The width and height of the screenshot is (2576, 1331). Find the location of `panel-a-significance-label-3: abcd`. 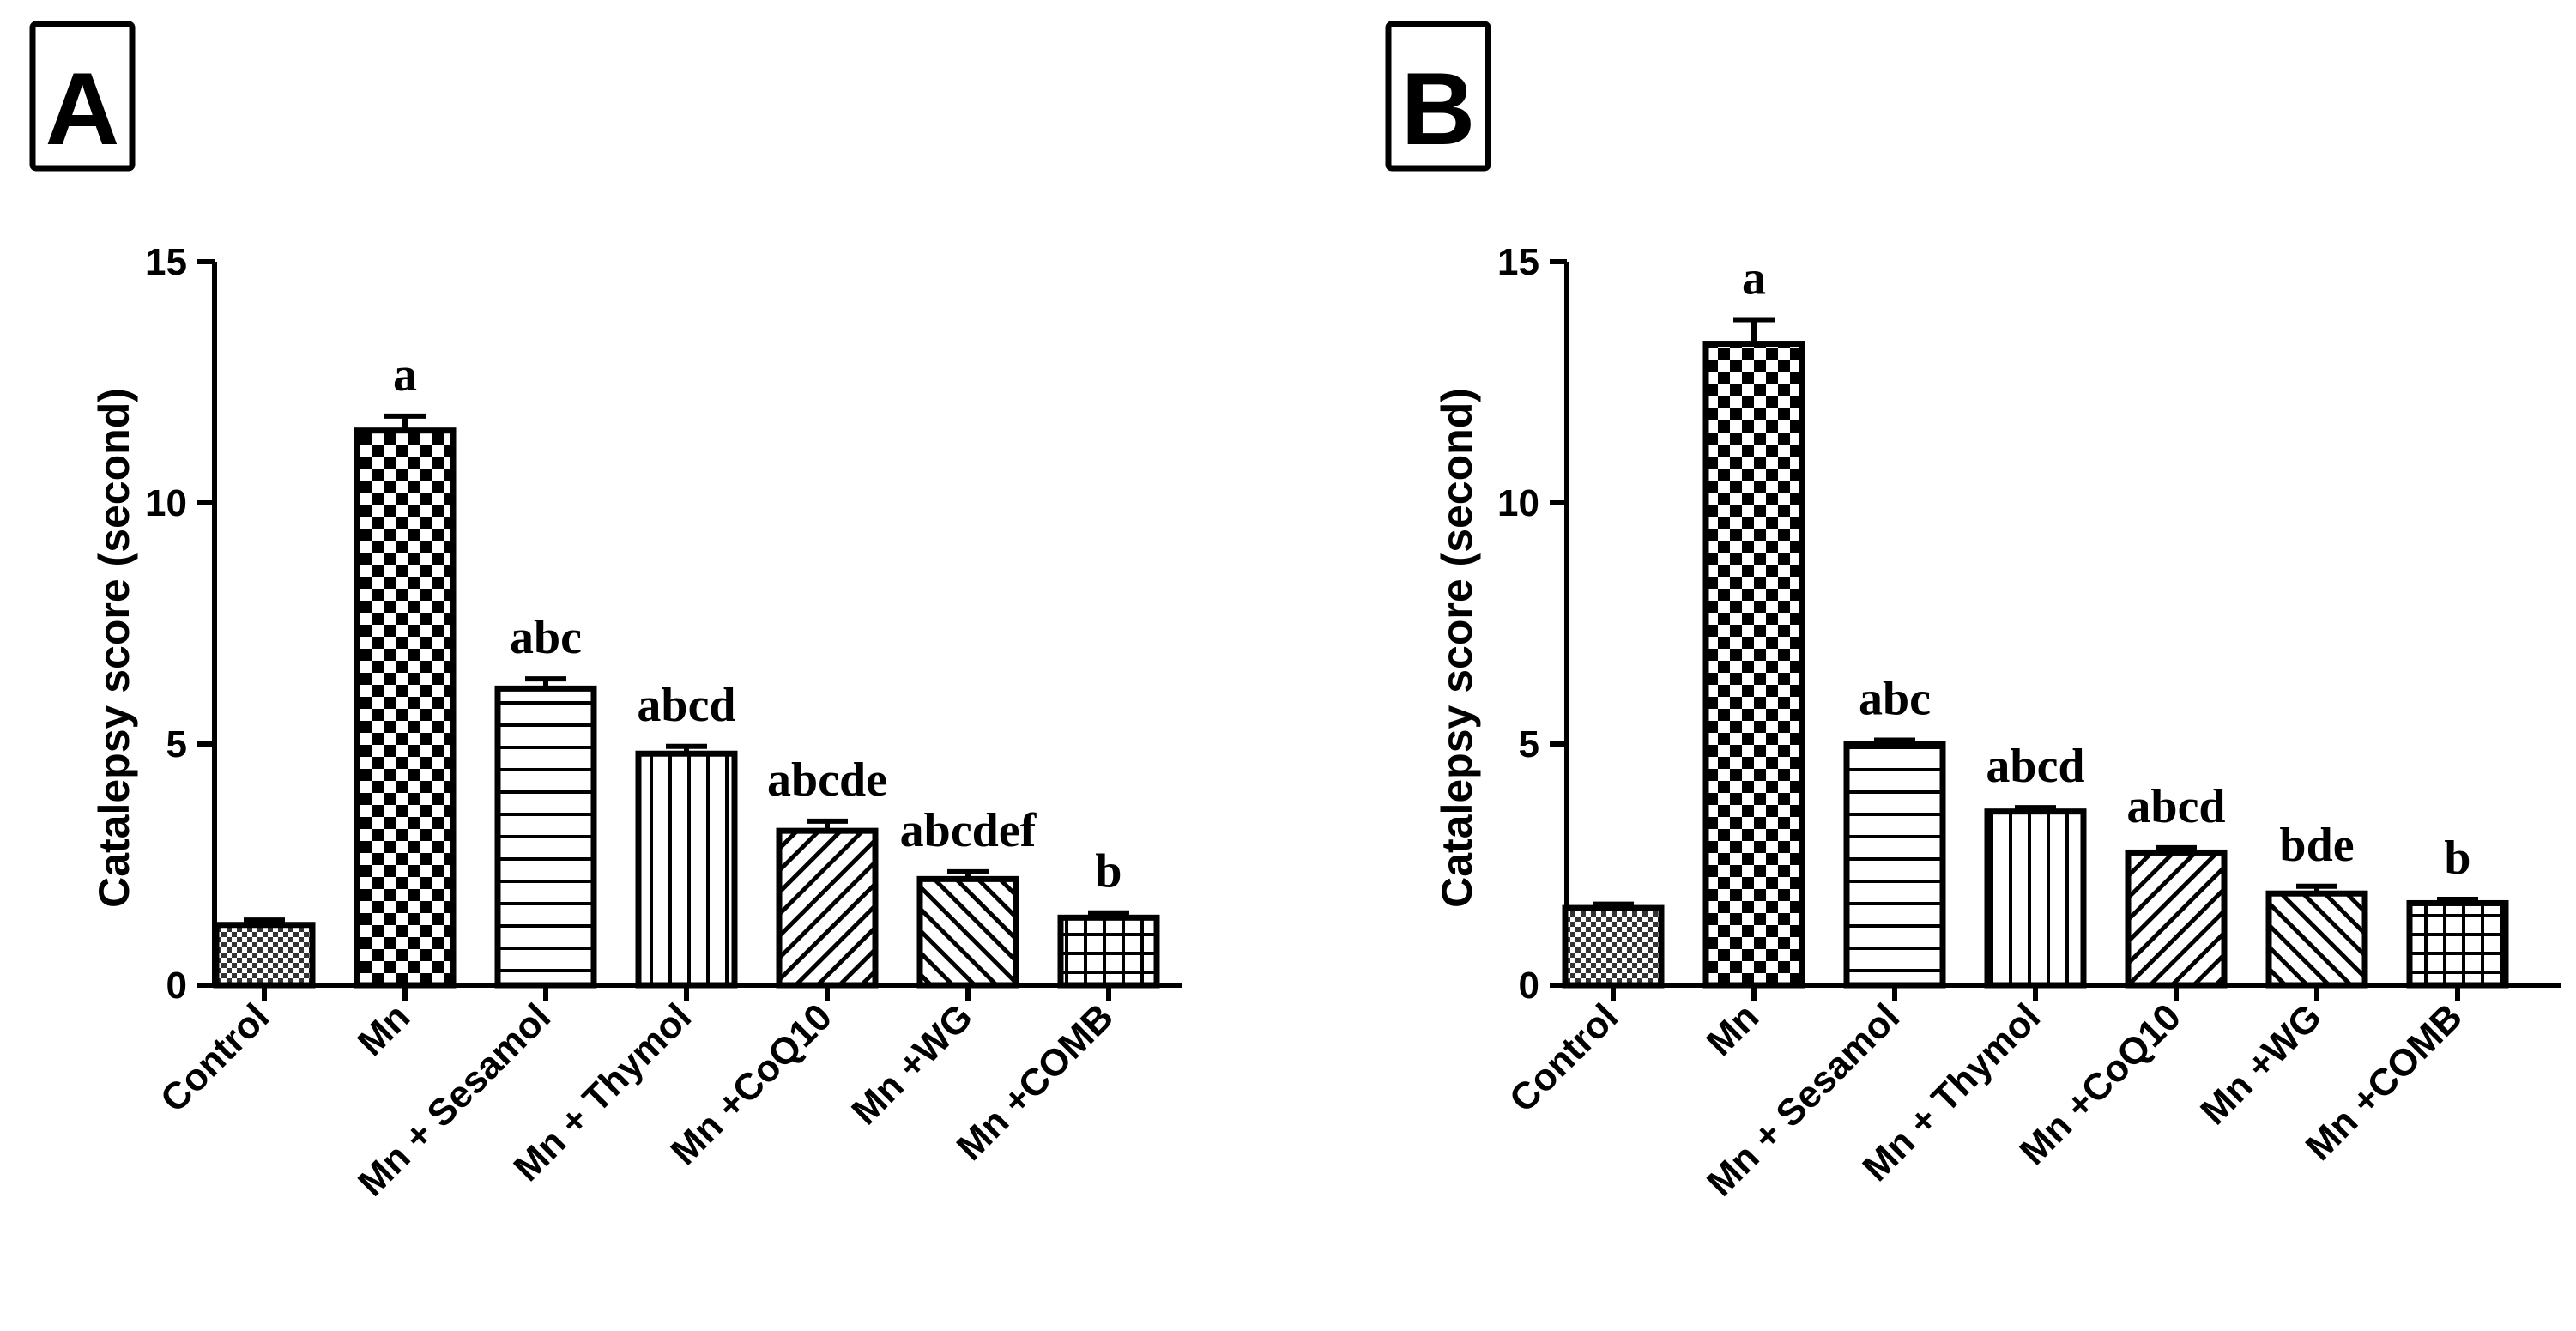

panel-a-significance-label-3: abcd is located at coordinates (686, 705).